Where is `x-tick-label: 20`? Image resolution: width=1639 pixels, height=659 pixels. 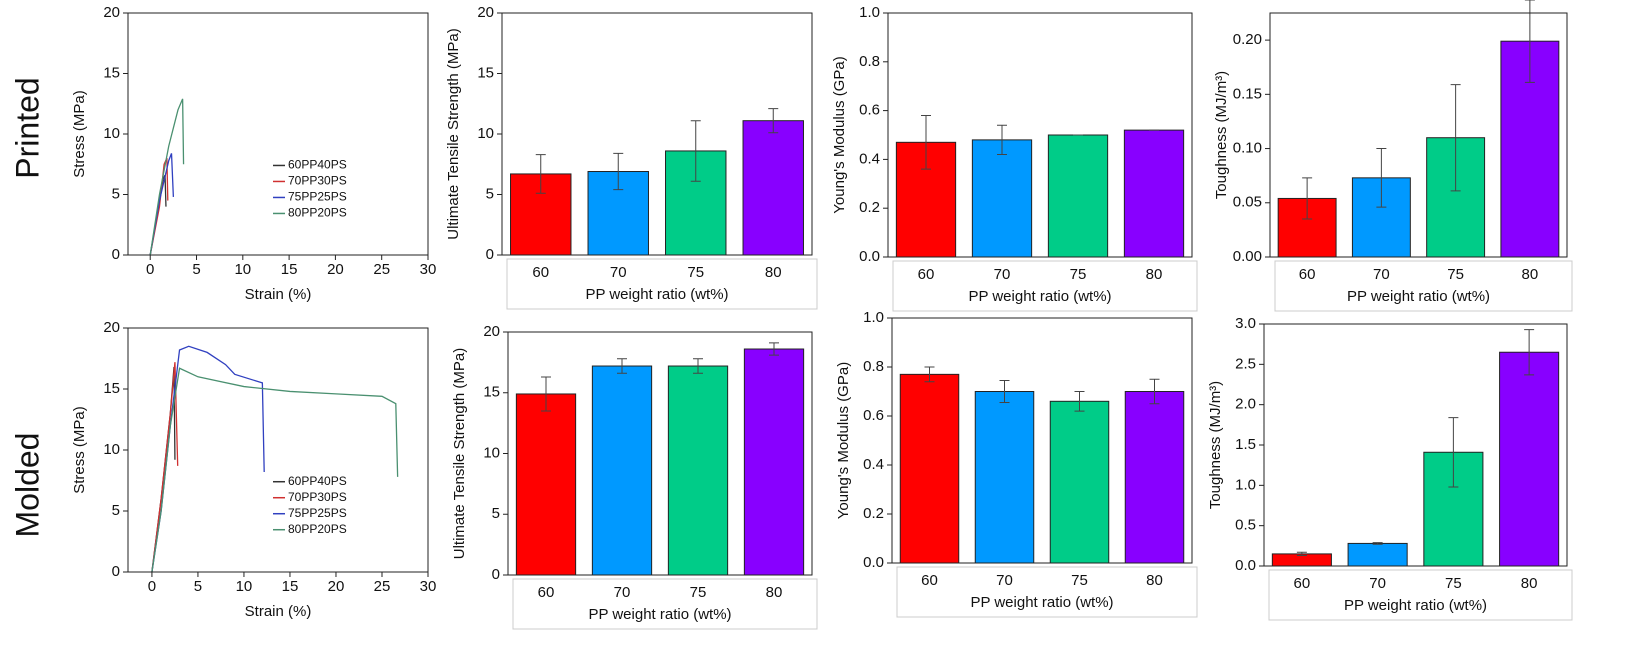 x-tick-label: 20 is located at coordinates (335, 269).